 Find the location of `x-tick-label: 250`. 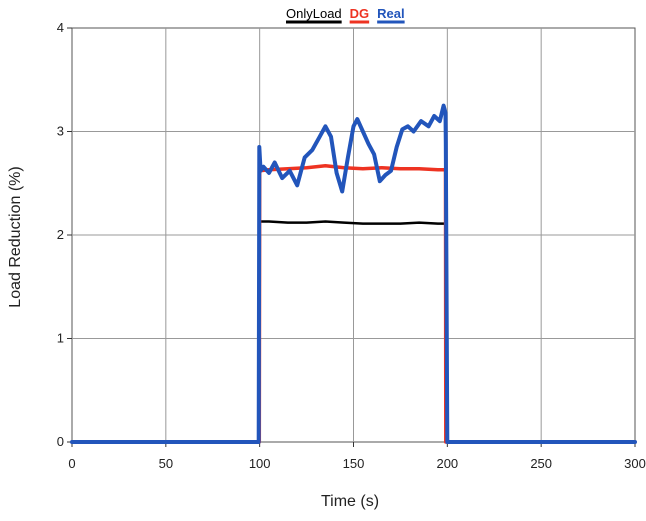

x-tick-label: 250 is located at coordinates (541, 463).